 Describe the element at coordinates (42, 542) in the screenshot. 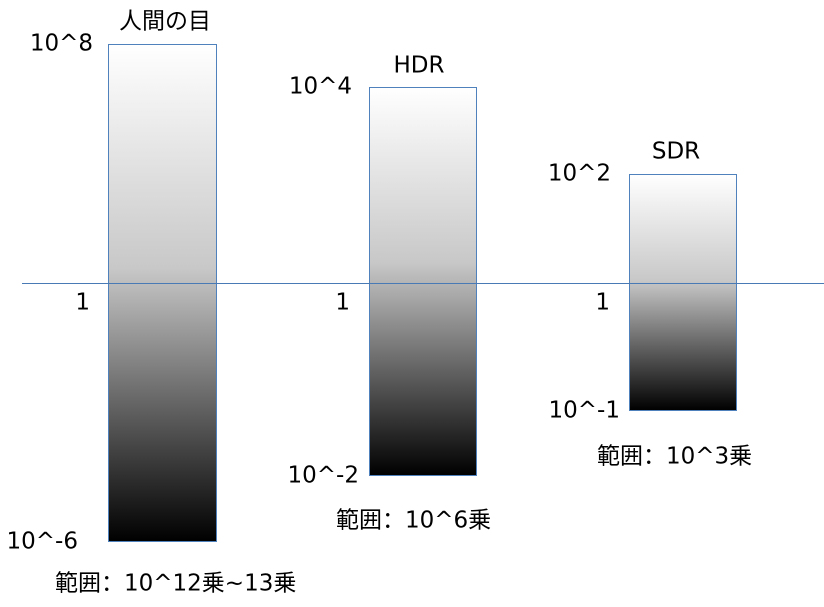

I see `bottom-label: 10^-6` at that location.